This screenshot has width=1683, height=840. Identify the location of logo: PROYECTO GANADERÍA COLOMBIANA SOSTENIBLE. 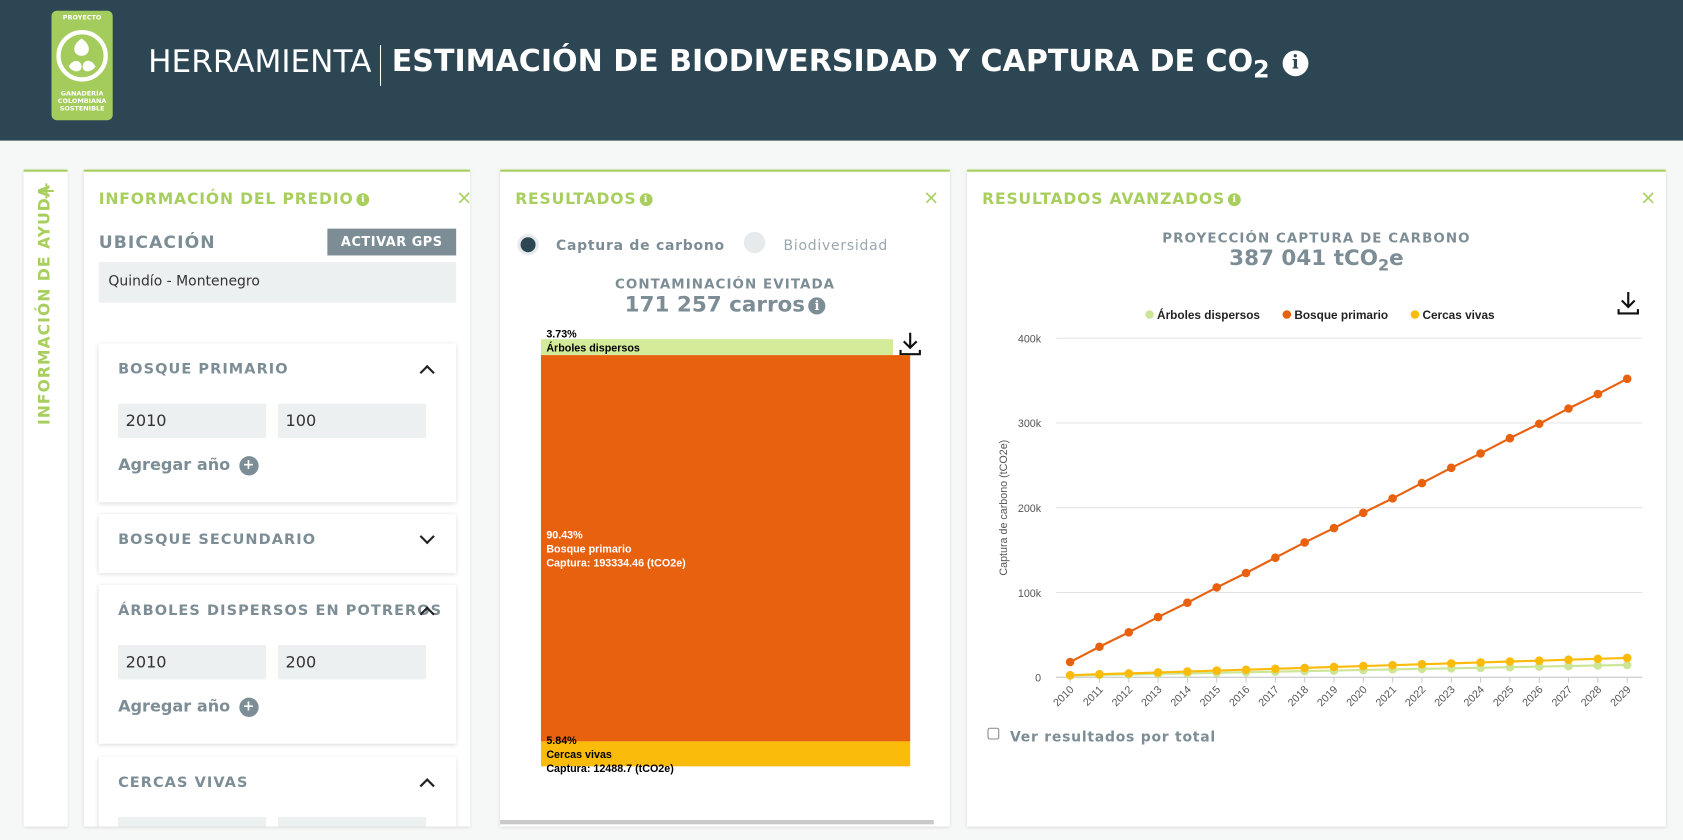
(82, 65).